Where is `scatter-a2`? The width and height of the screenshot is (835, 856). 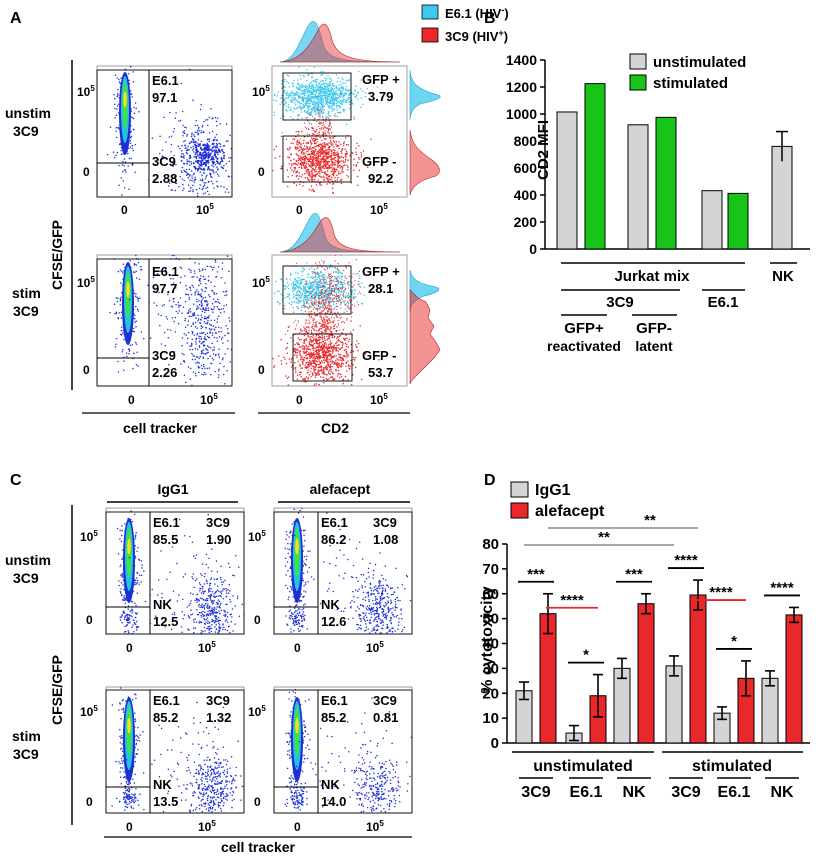
scatter-a2 is located at coordinates (170, 317).